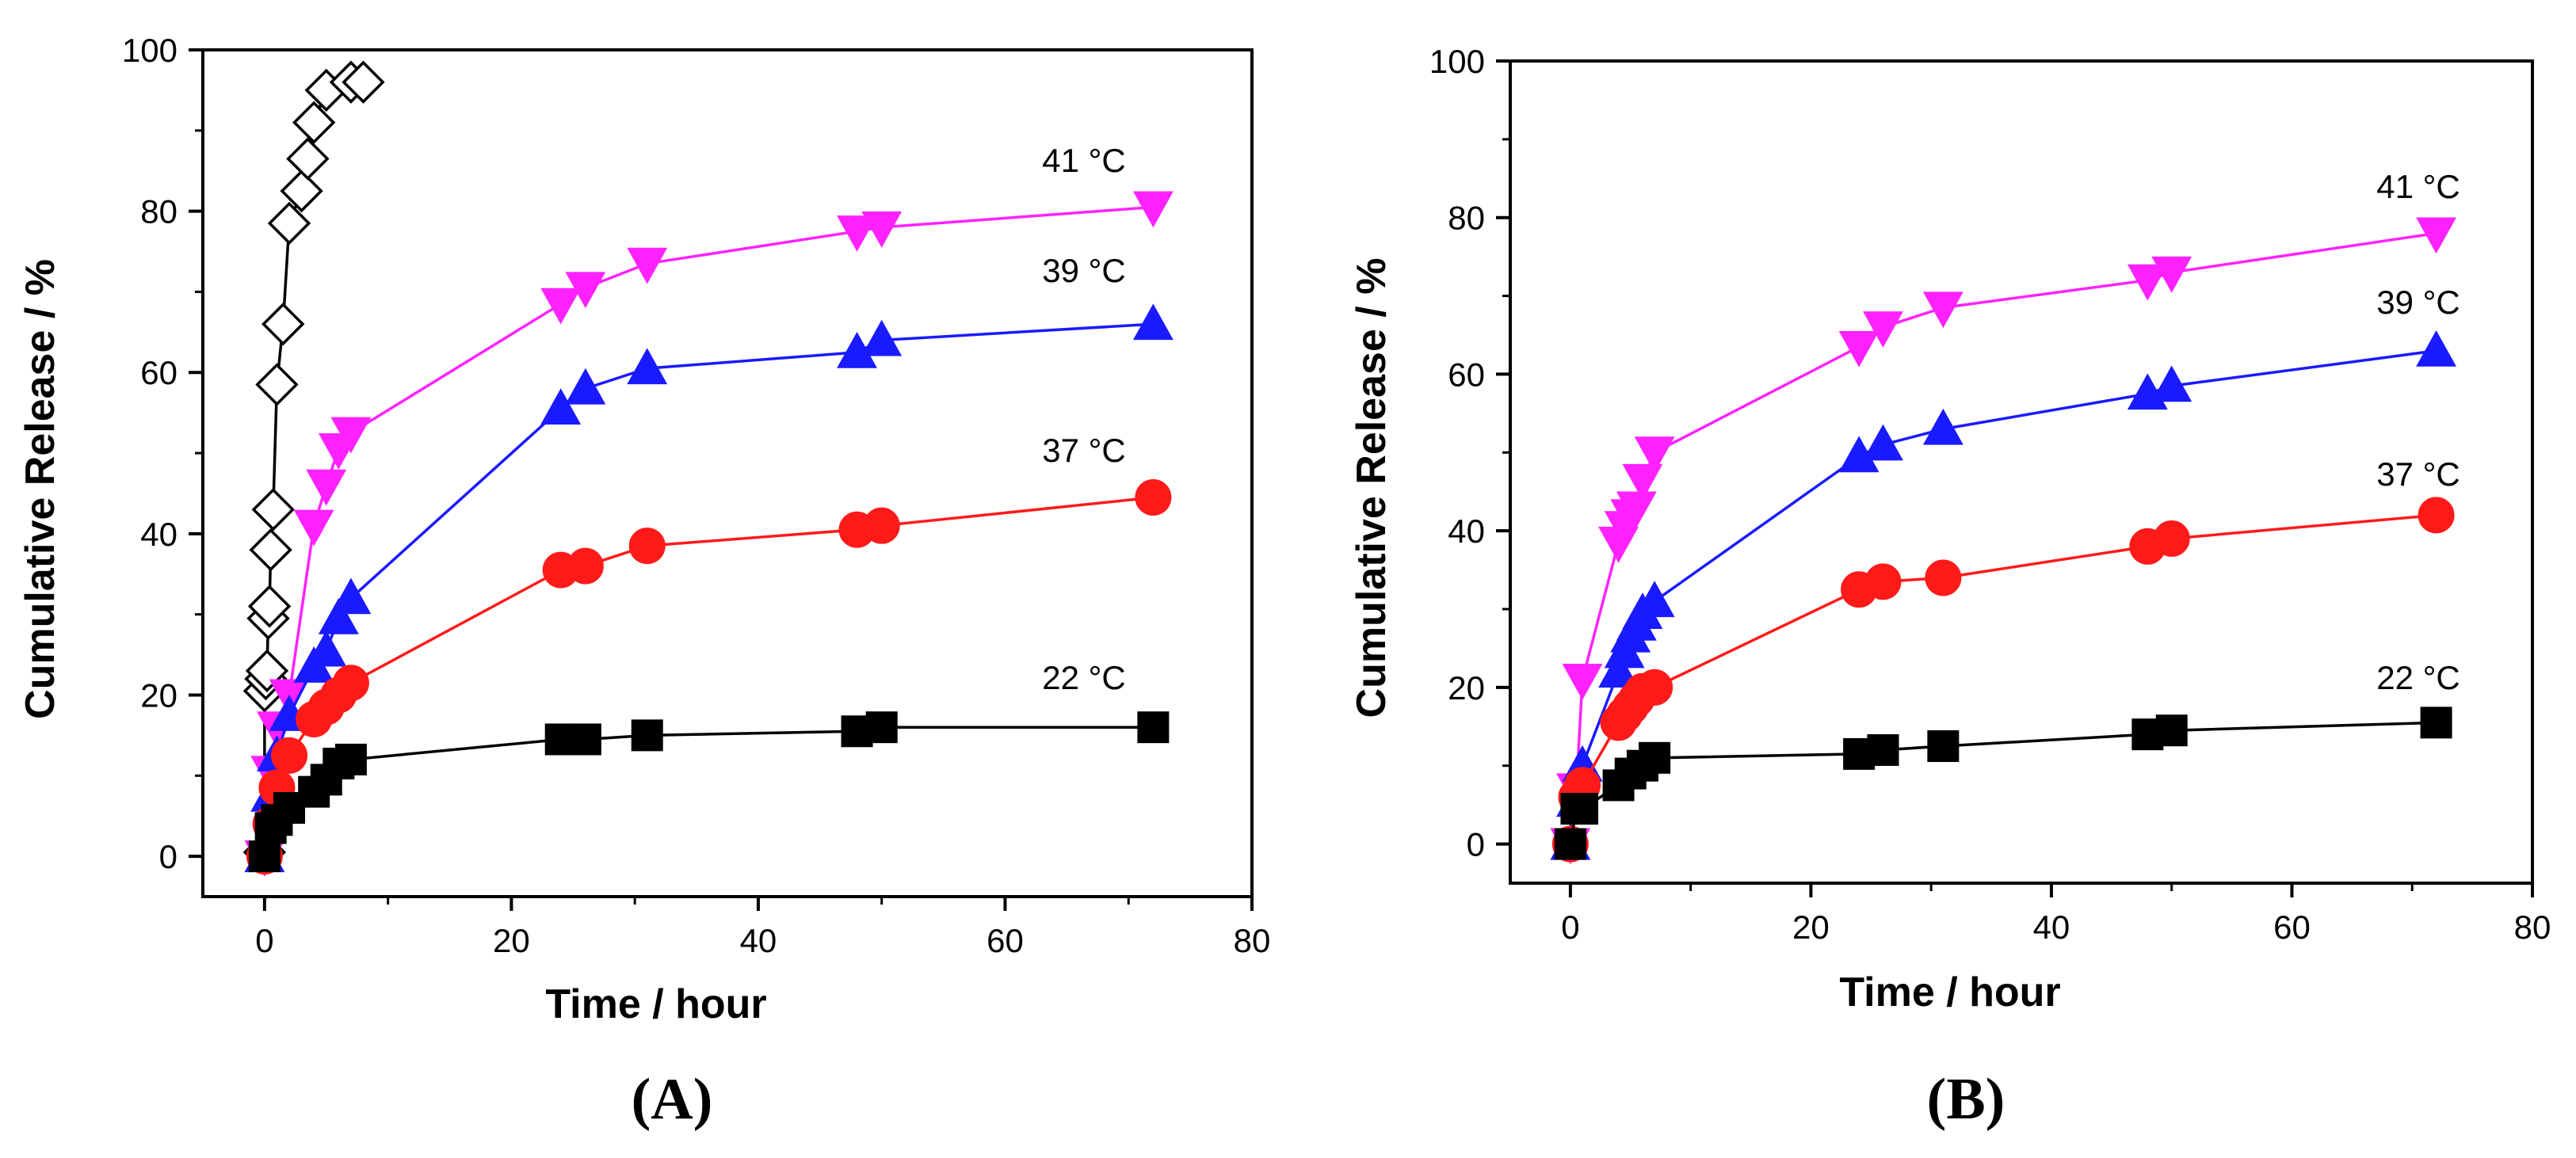 Image resolution: width=2576 pixels, height=1158 pixels. What do you see at coordinates (1005, 940) in the screenshot?
I see `chartA-x-tick-label: 60` at bounding box center [1005, 940].